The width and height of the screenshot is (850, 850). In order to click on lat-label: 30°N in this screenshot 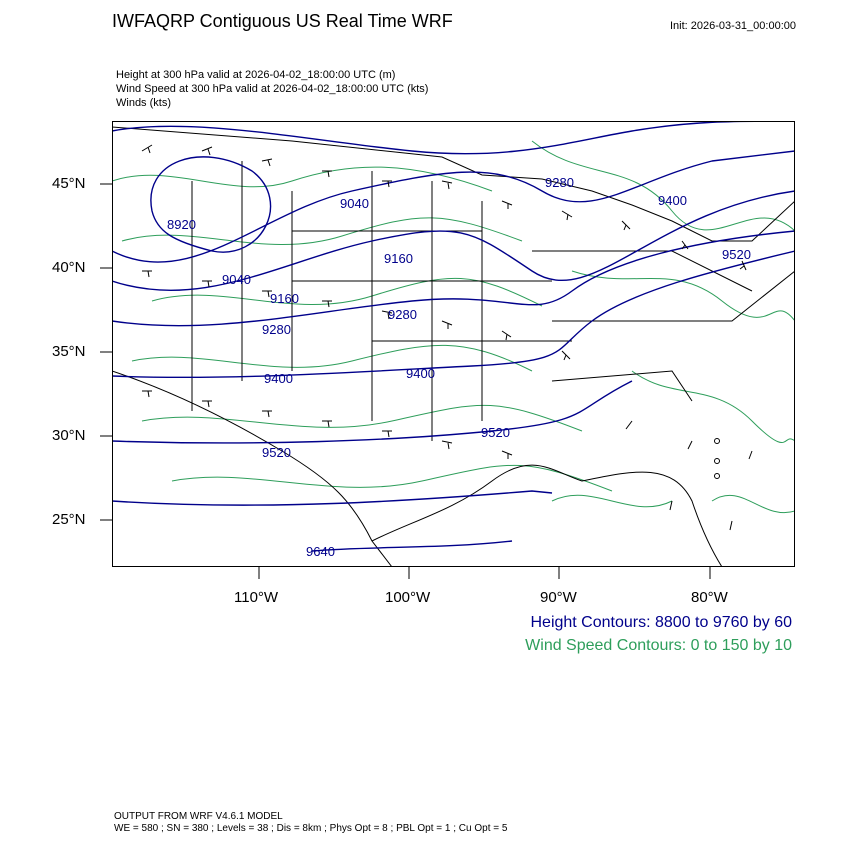, I will do `click(69, 435)`.